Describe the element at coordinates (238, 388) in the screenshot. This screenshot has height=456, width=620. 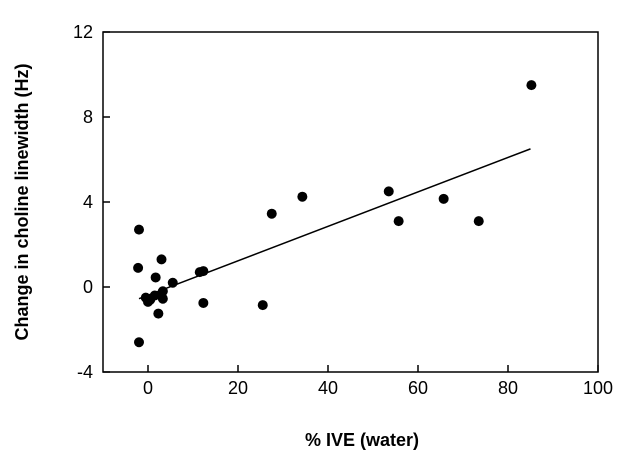
I see `x-tick-label: 20` at that location.